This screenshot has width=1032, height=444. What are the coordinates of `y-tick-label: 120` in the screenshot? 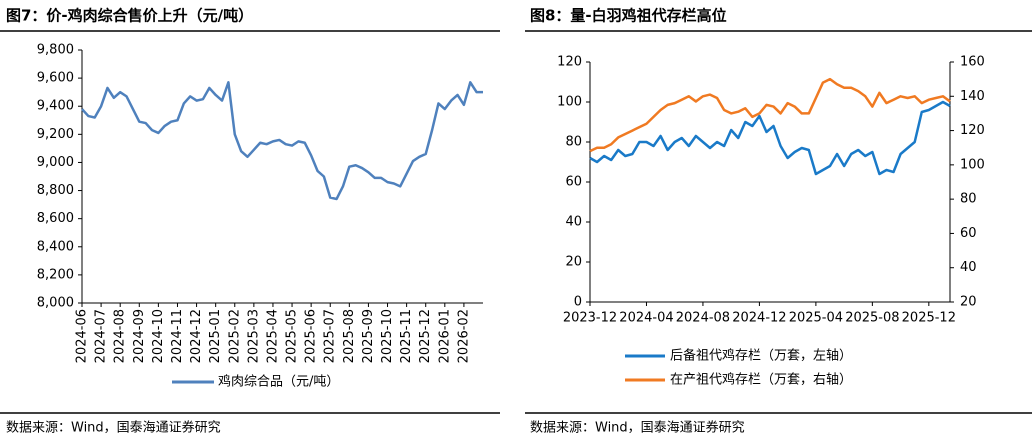 It's located at (569, 62).